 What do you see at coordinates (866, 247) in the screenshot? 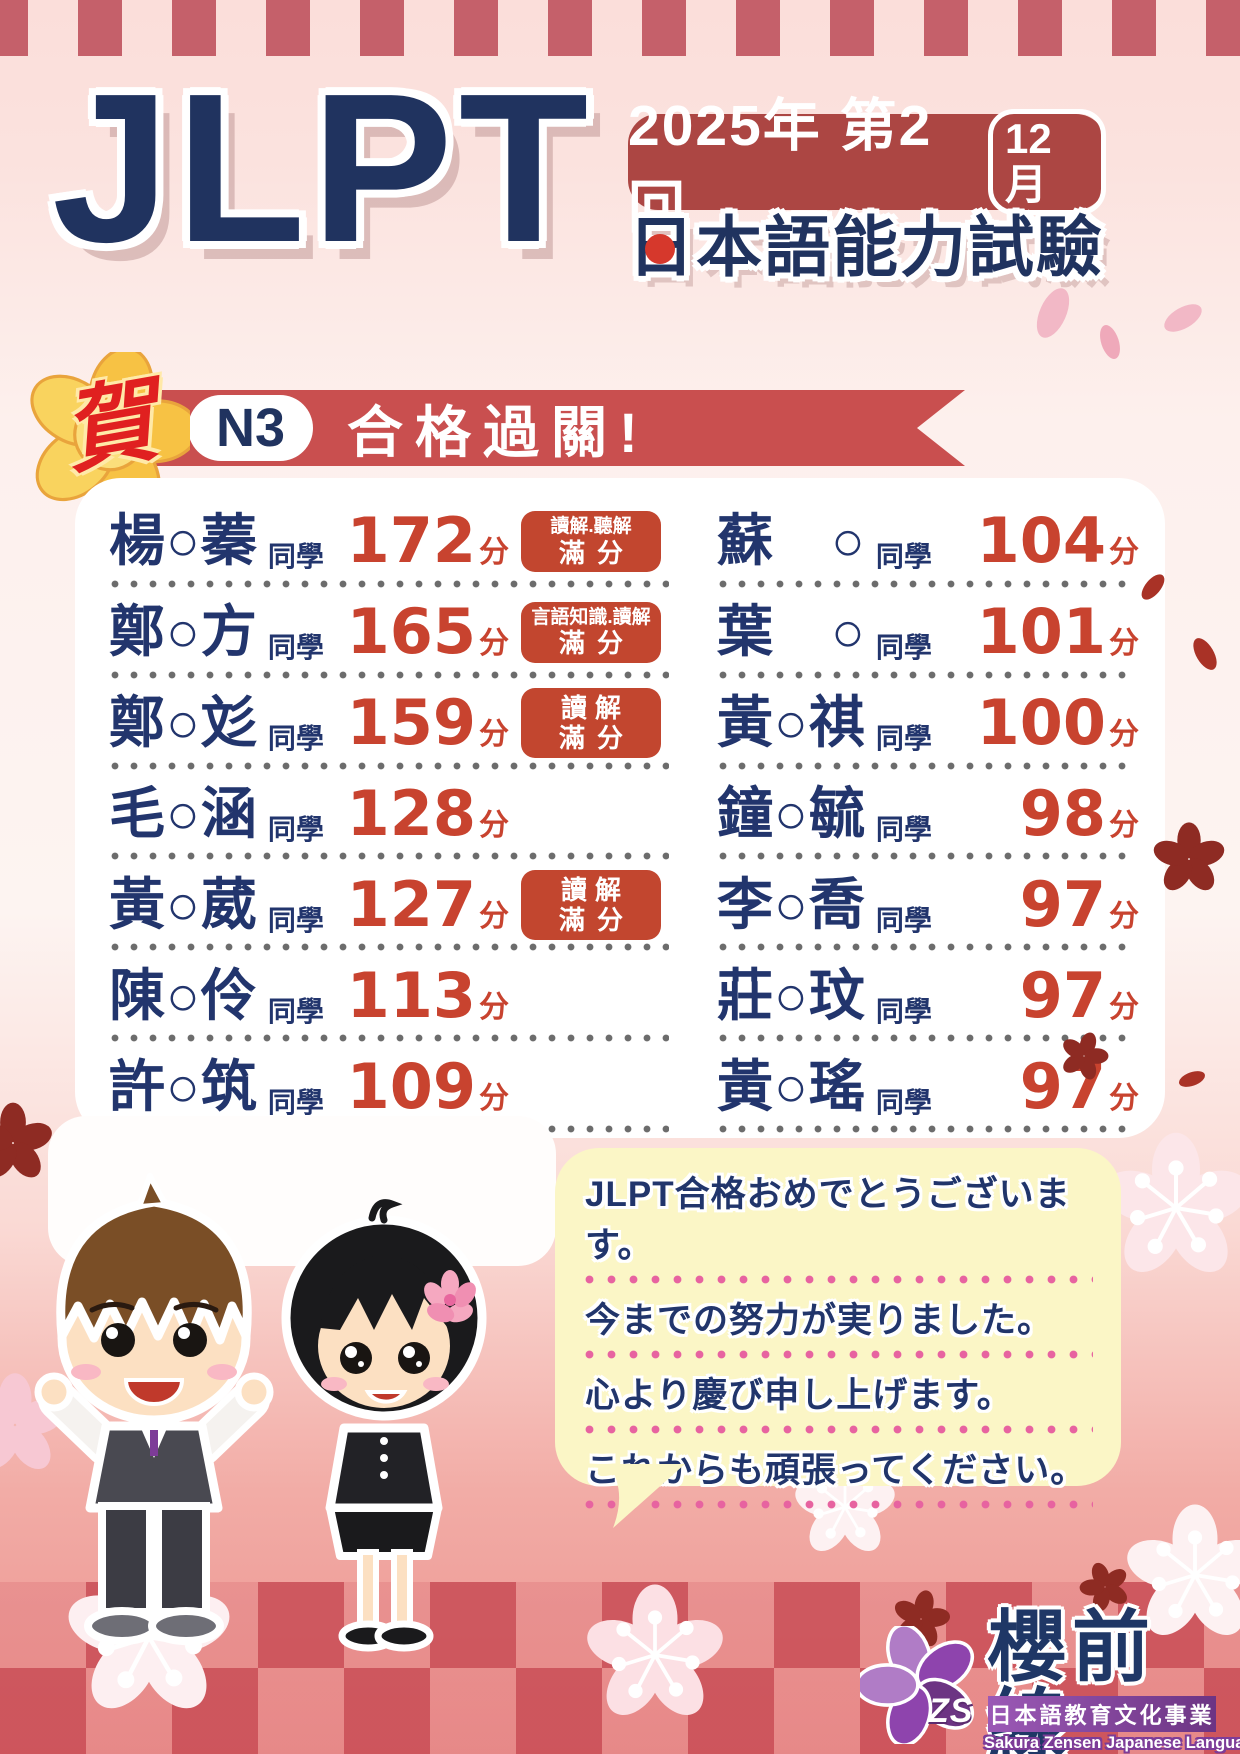
I see `subtitle-wrap: 日本語能力試驗` at bounding box center [866, 247].